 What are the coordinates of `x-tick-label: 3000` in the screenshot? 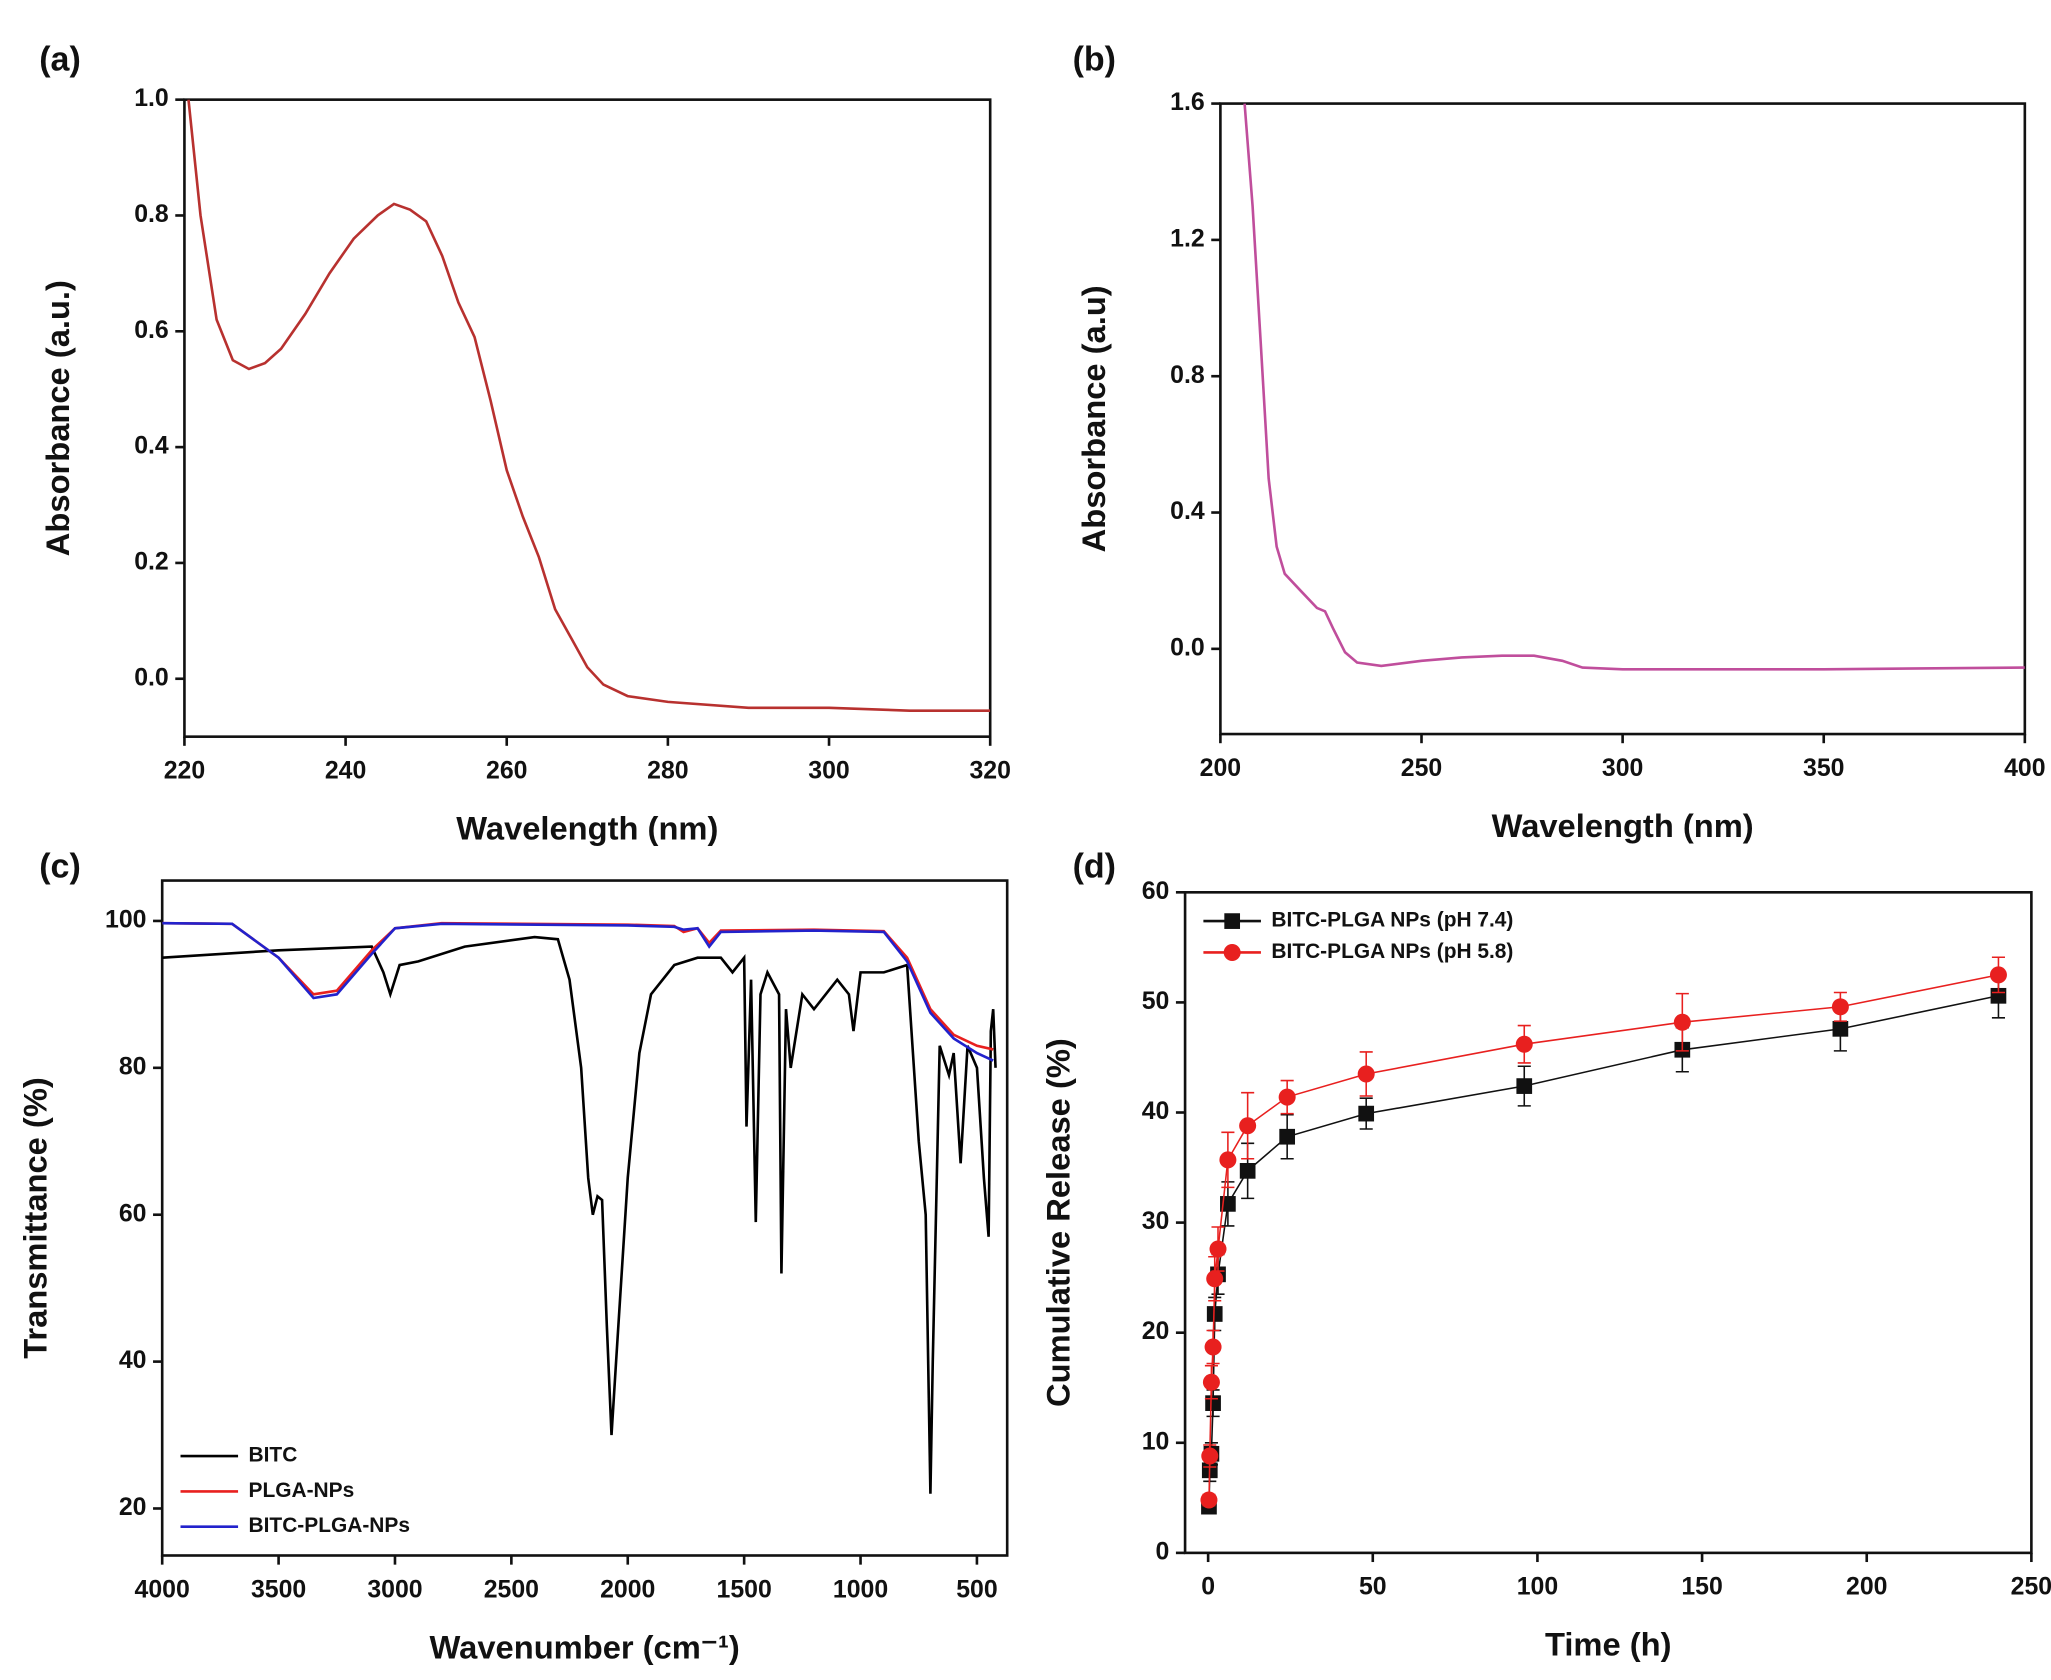 It's located at (394, 1589).